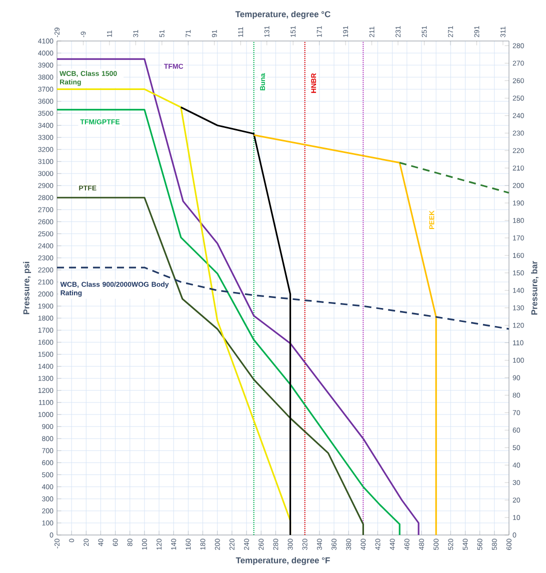  Describe the element at coordinates (535, 287) in the screenshot. I see `y2-axis-title: Pressure, bar` at that location.